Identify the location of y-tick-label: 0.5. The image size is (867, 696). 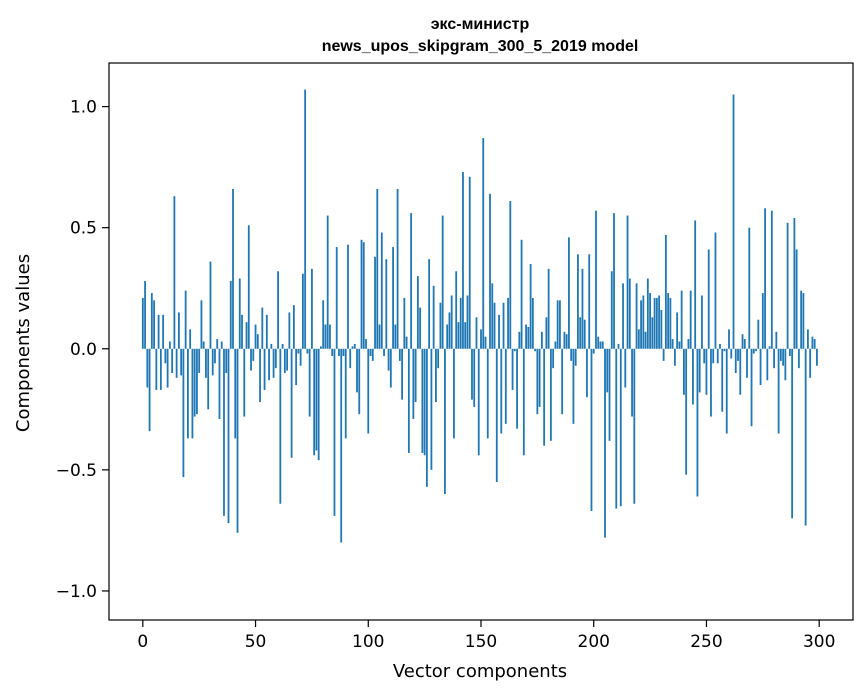
(83, 229).